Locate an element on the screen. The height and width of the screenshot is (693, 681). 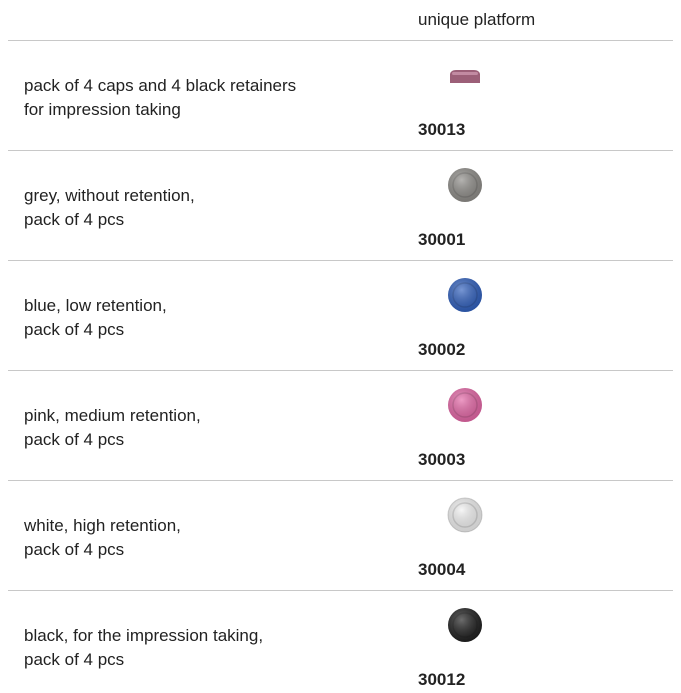
cap-highlight is located at coordinates (465, 73).